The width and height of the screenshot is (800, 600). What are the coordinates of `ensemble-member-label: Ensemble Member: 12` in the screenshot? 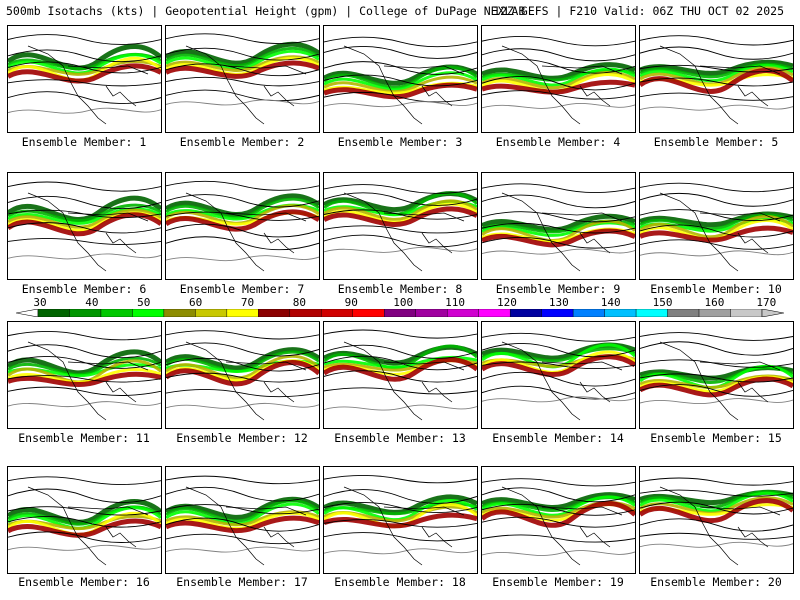 It's located at (242, 438).